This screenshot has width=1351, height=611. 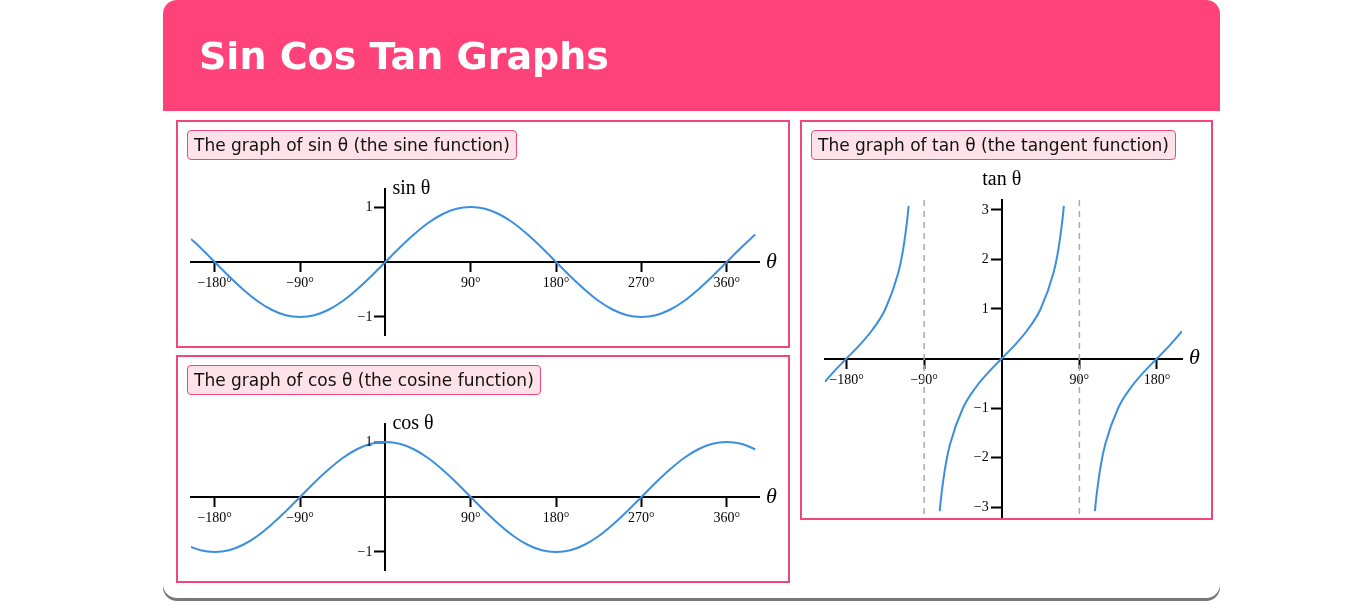 I want to click on chart-subtitle: The graph of tan θ (the tangent function), so click(x=994, y=145).